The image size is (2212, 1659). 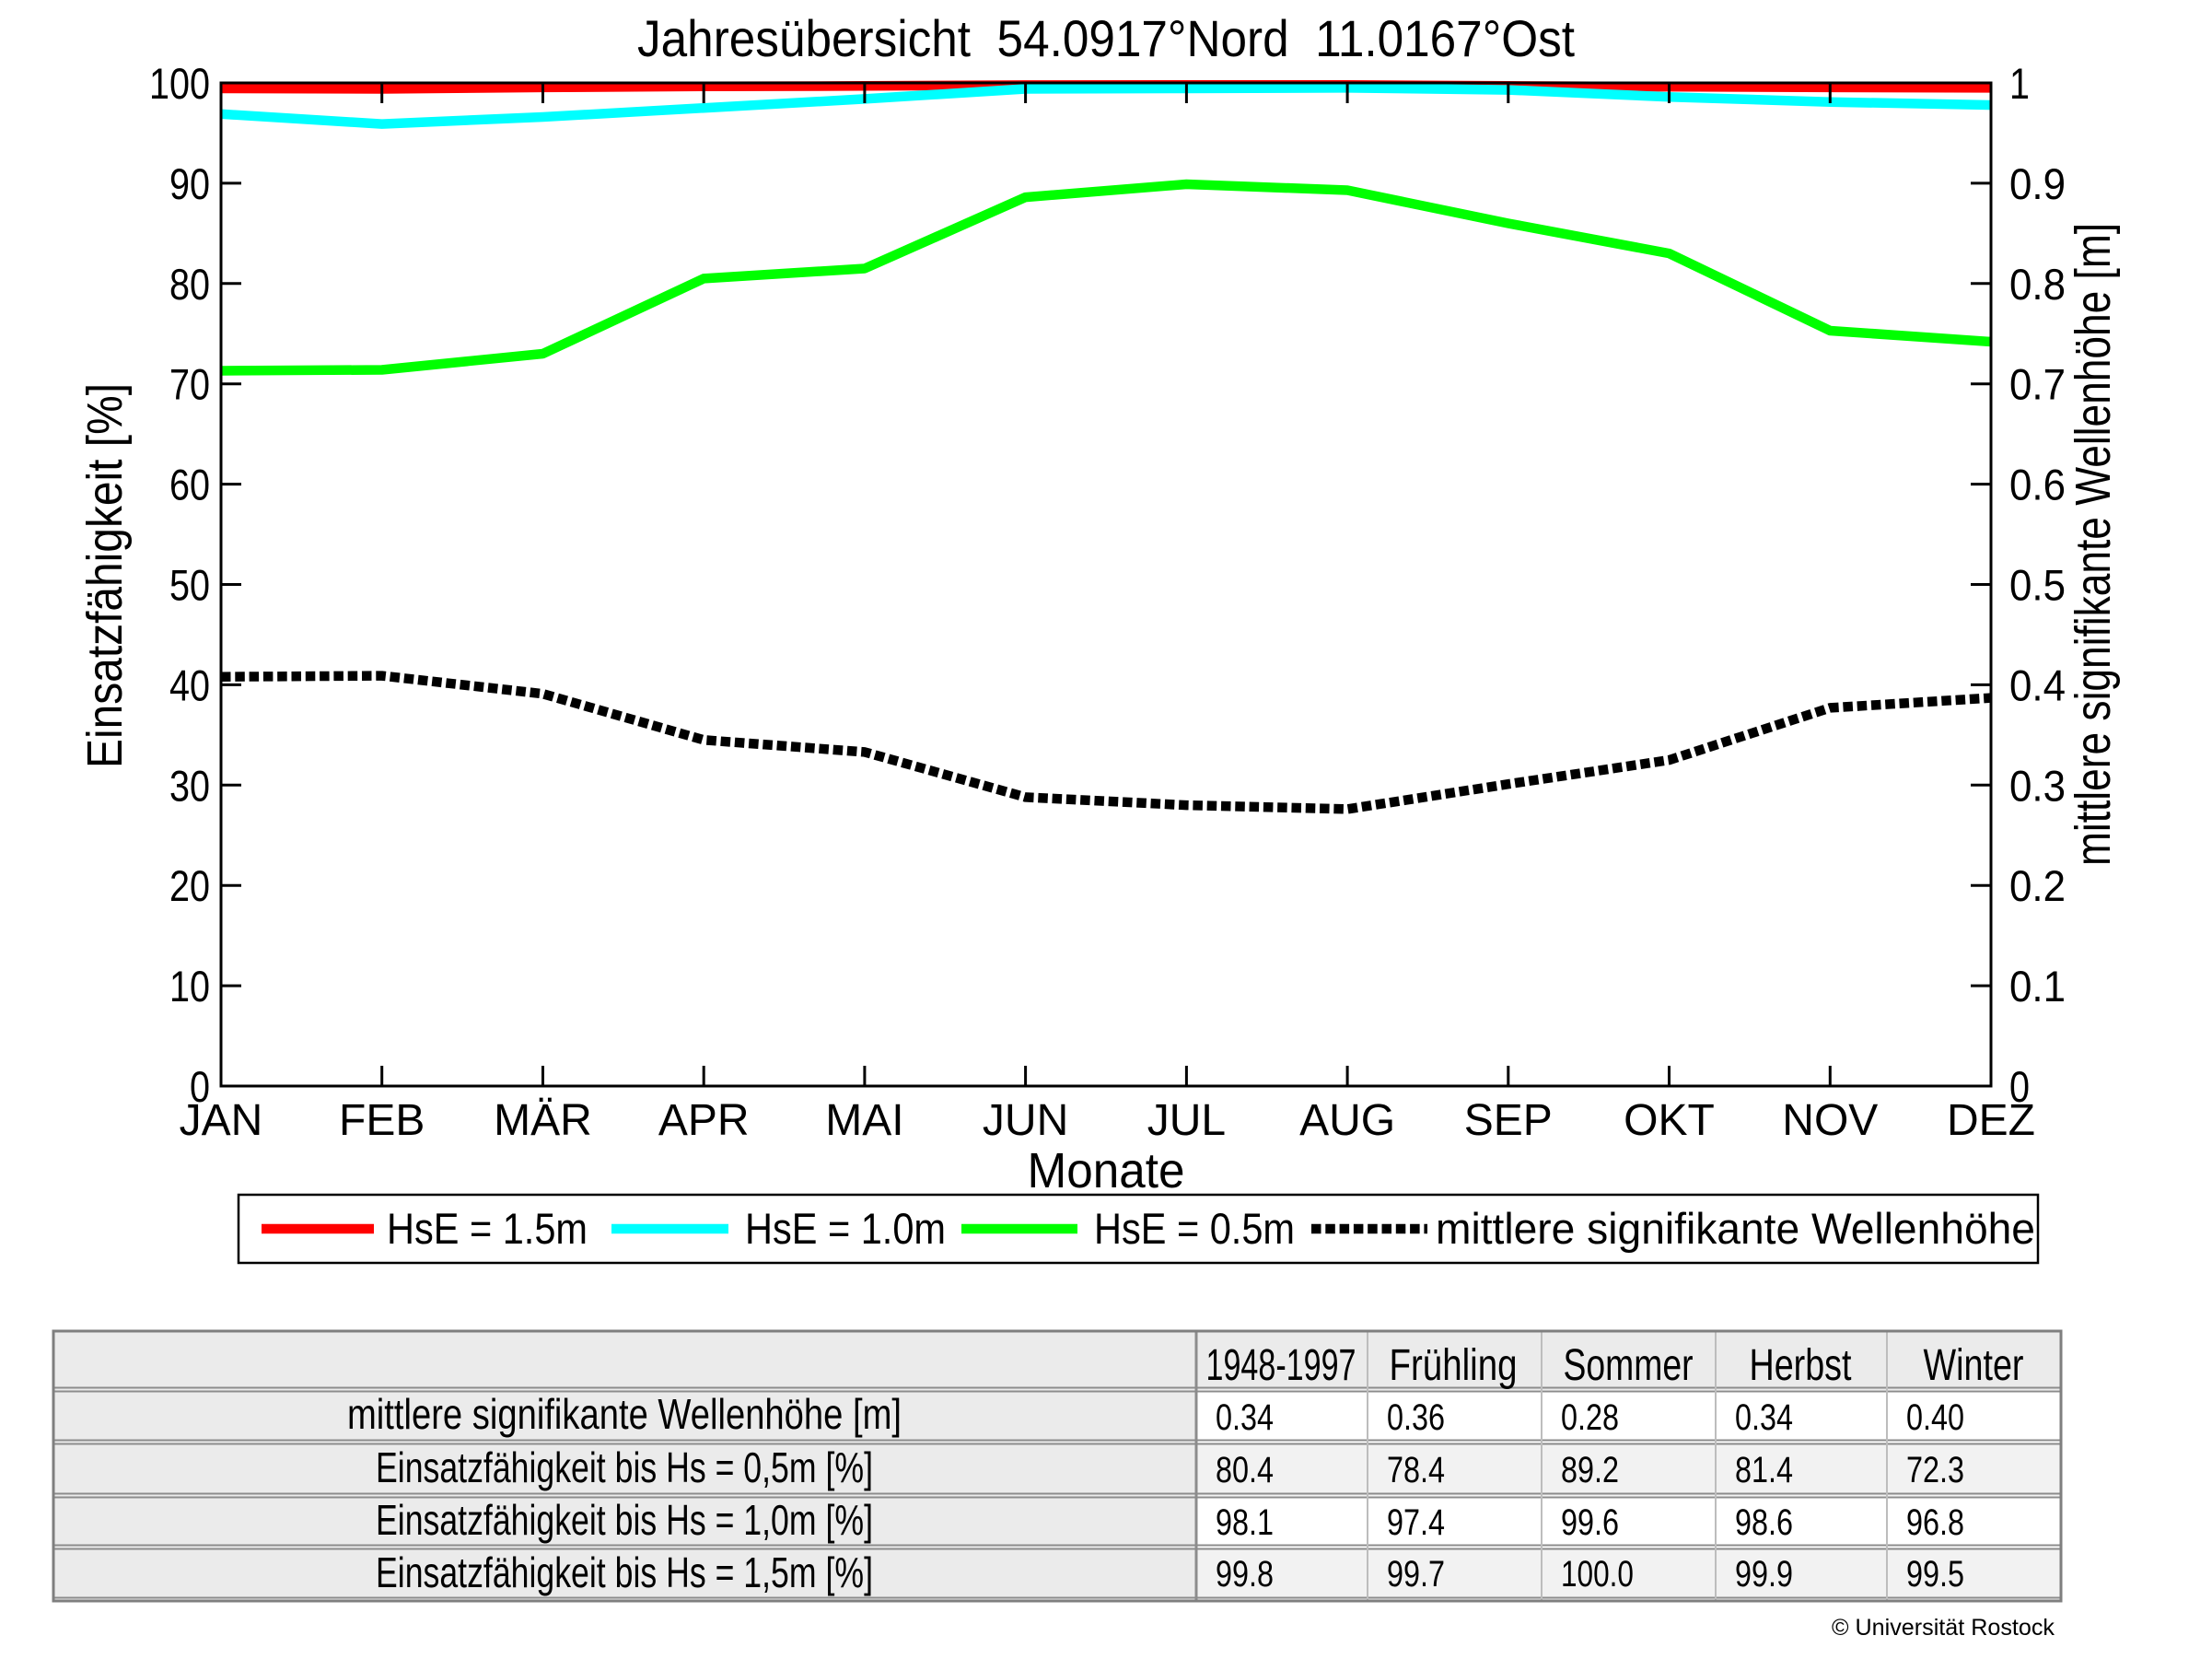 I want to click on svg-text: SEP, so click(x=1509, y=1120).